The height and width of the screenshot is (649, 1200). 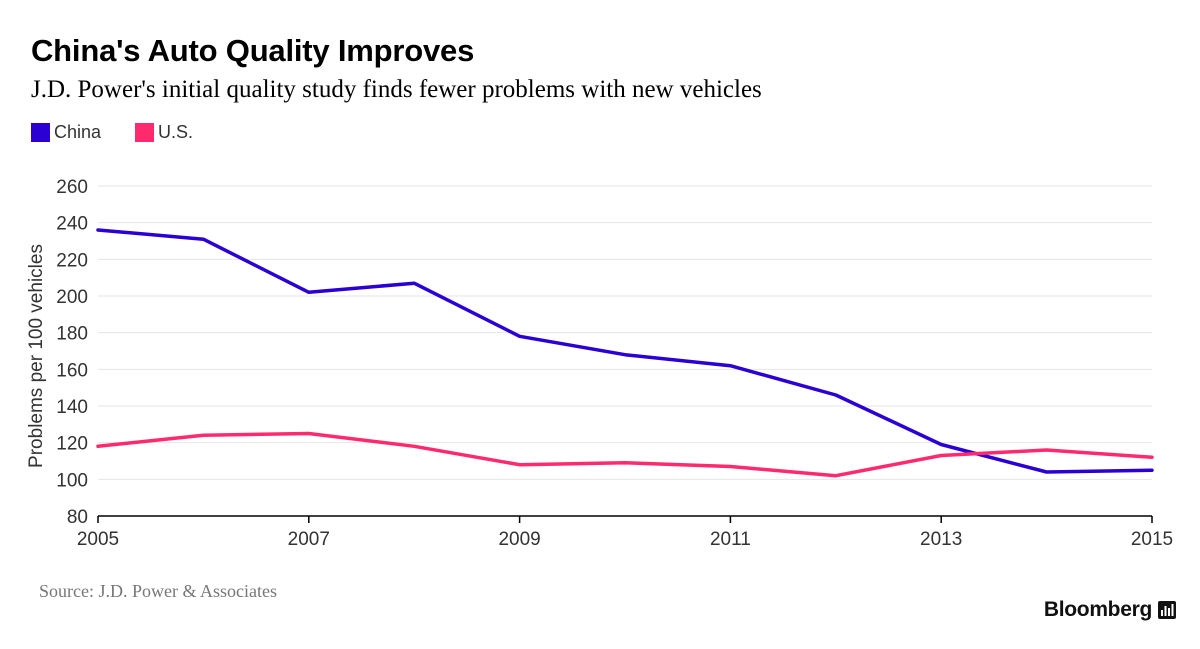 I want to click on x-tick-label-2015: 2015, so click(x=1152, y=539).